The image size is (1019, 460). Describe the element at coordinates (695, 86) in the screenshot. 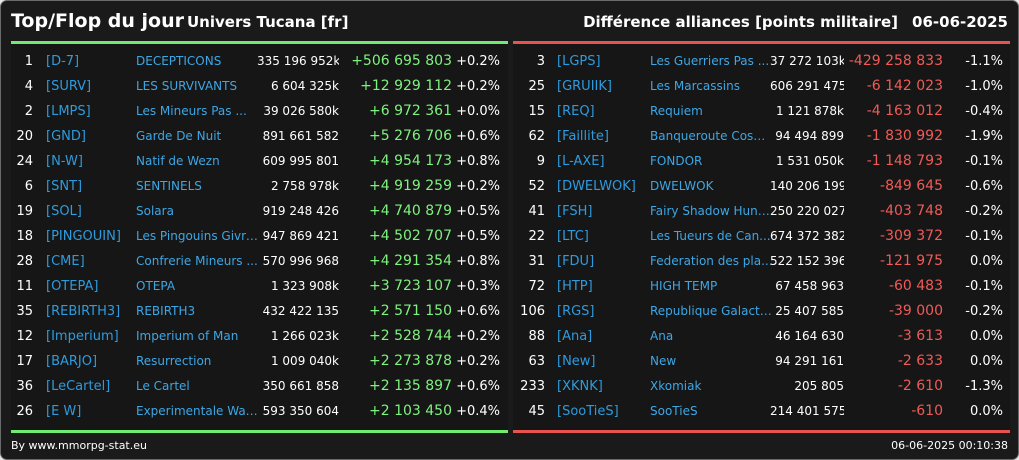

I see `alliance-name: Les Marcassins` at that location.